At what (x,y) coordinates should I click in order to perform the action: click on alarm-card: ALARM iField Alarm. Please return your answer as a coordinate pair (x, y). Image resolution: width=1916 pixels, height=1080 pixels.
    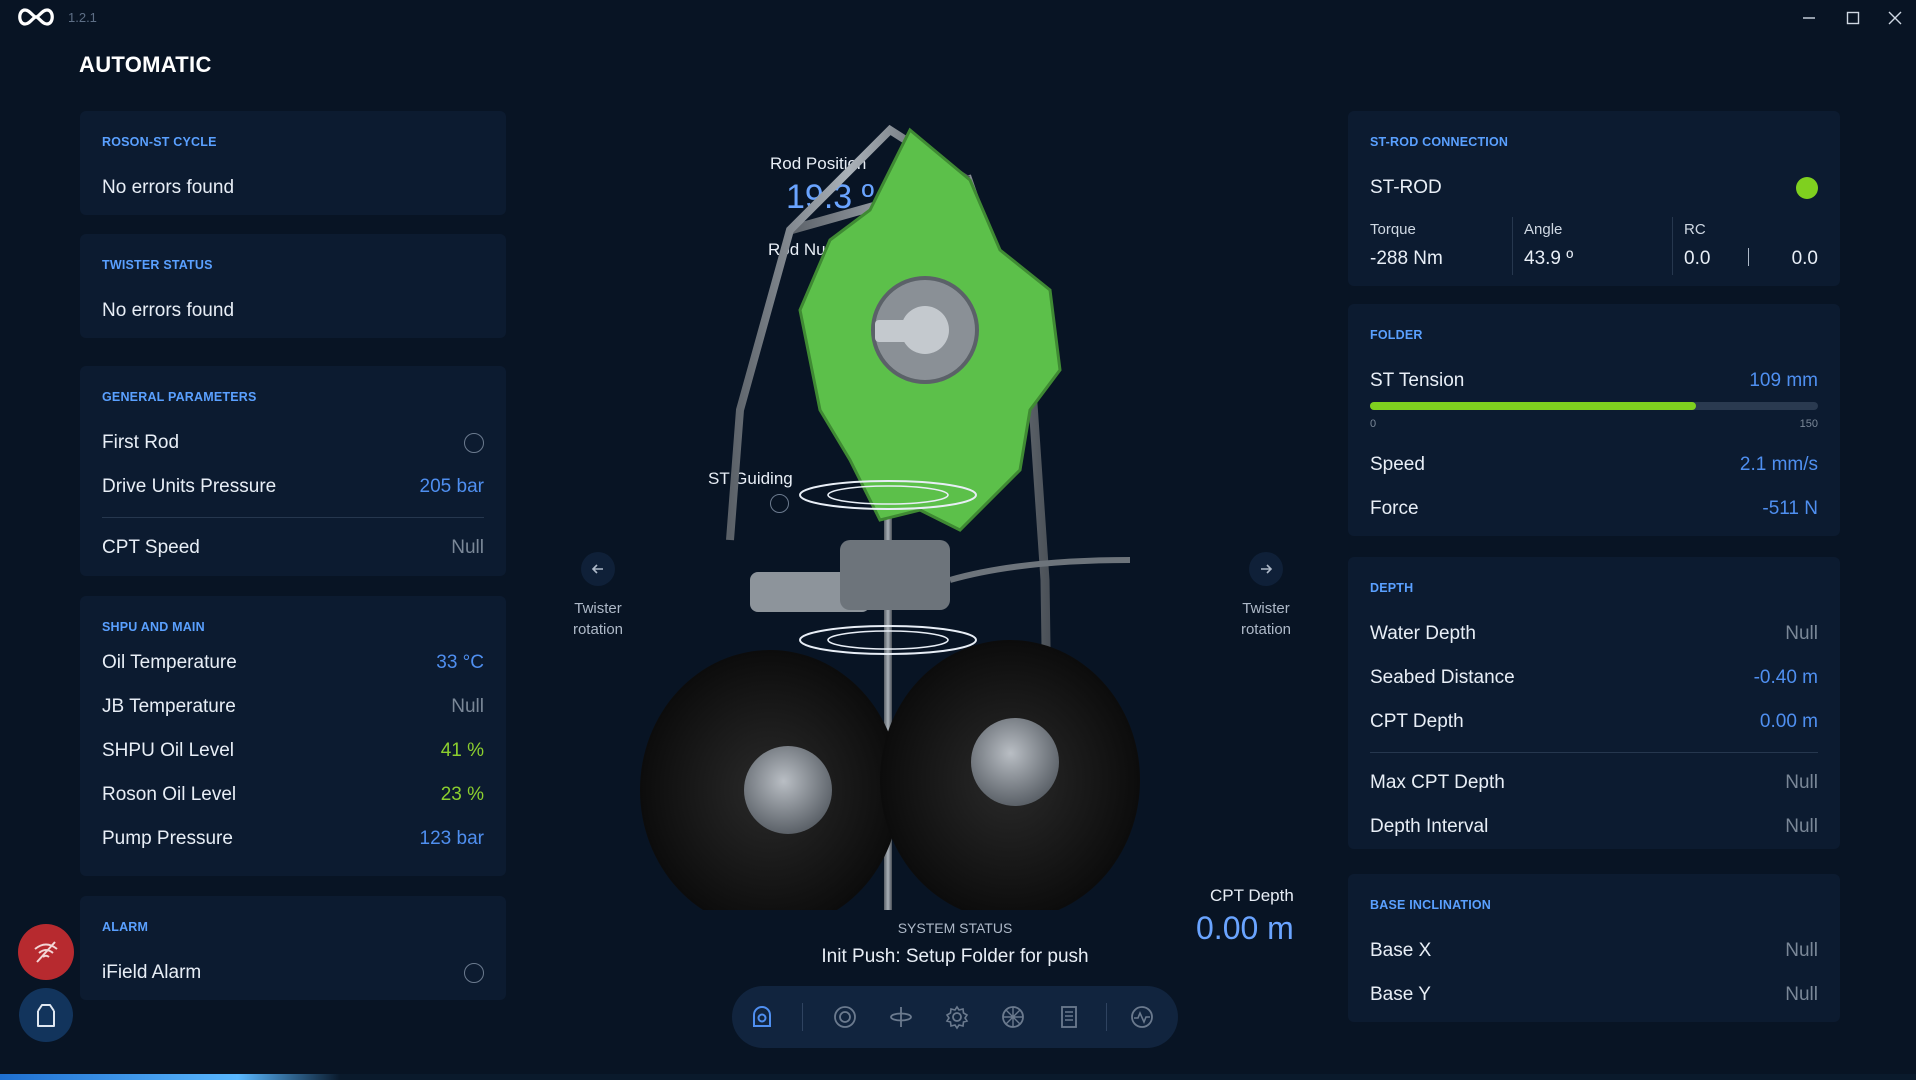
    Looking at the image, I should click on (293, 948).